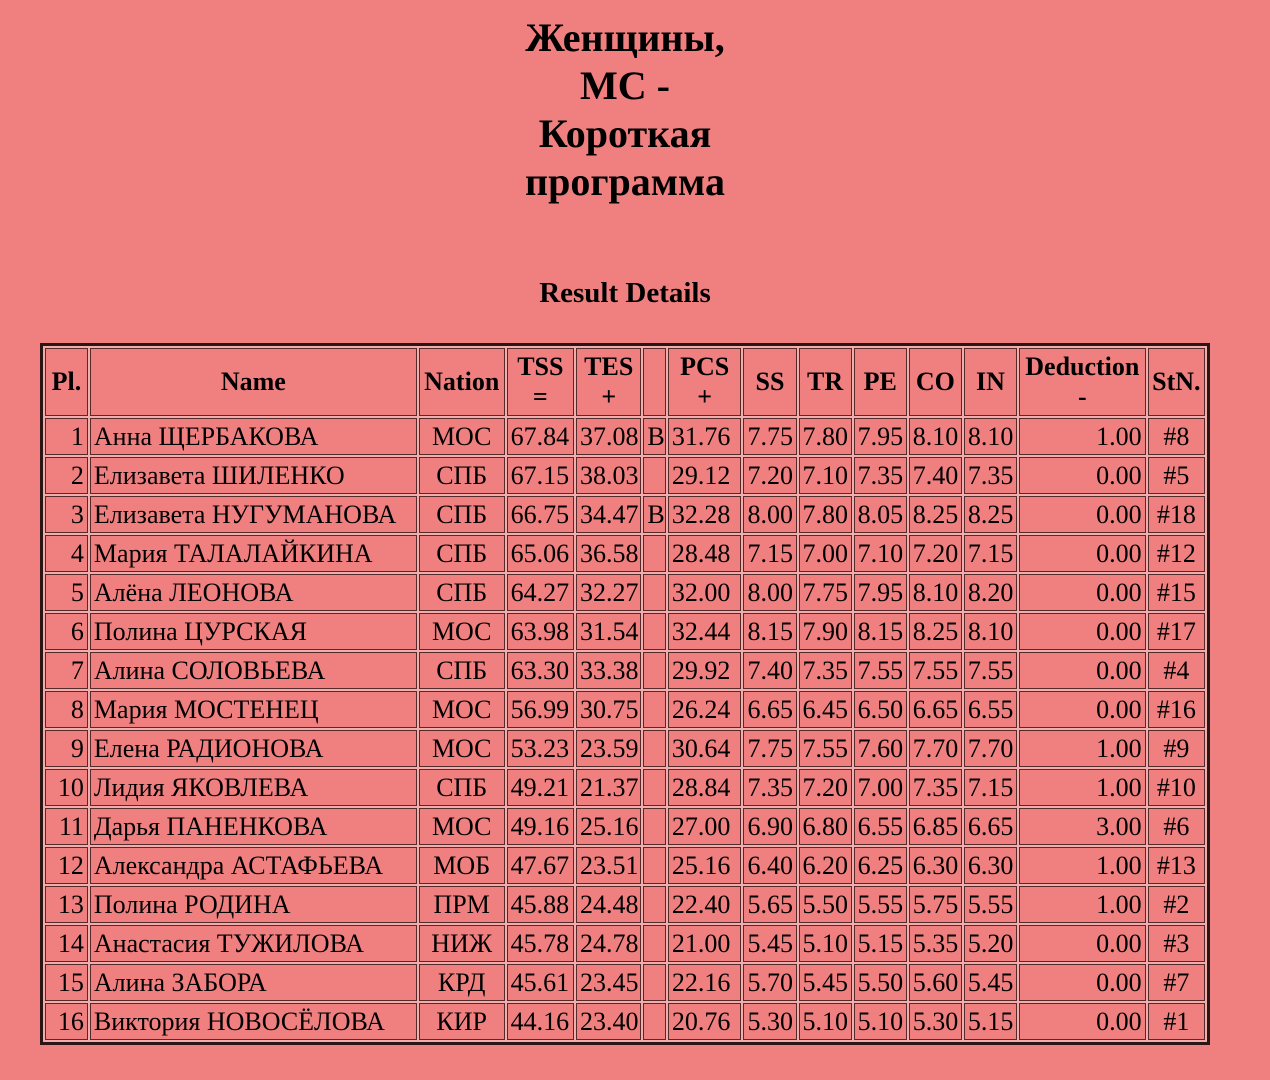 This screenshot has height=1080, width=1270. I want to click on event-title-line-3: Короткая, so click(625, 133).